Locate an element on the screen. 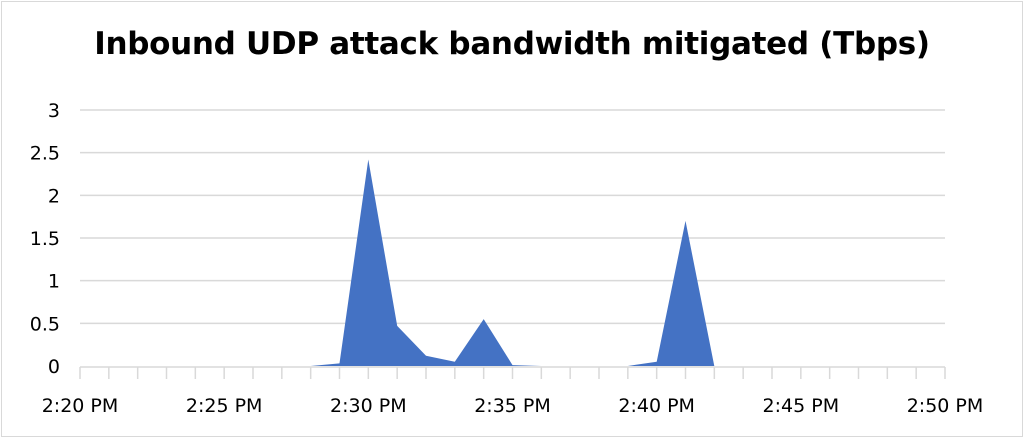 The image size is (1024, 438). y-tick-label: 2 is located at coordinates (54, 196).